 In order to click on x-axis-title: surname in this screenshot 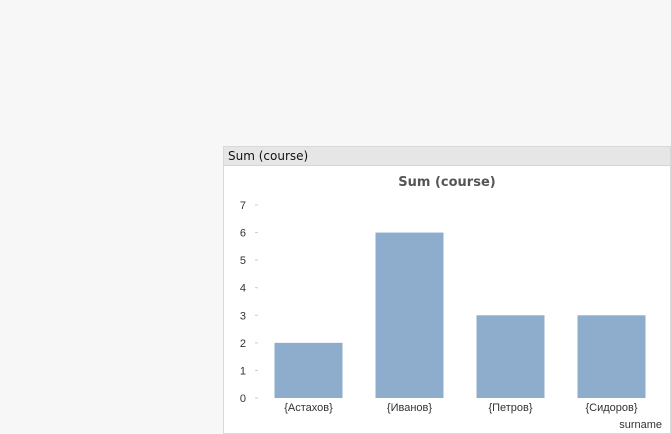, I will do `click(640, 425)`.